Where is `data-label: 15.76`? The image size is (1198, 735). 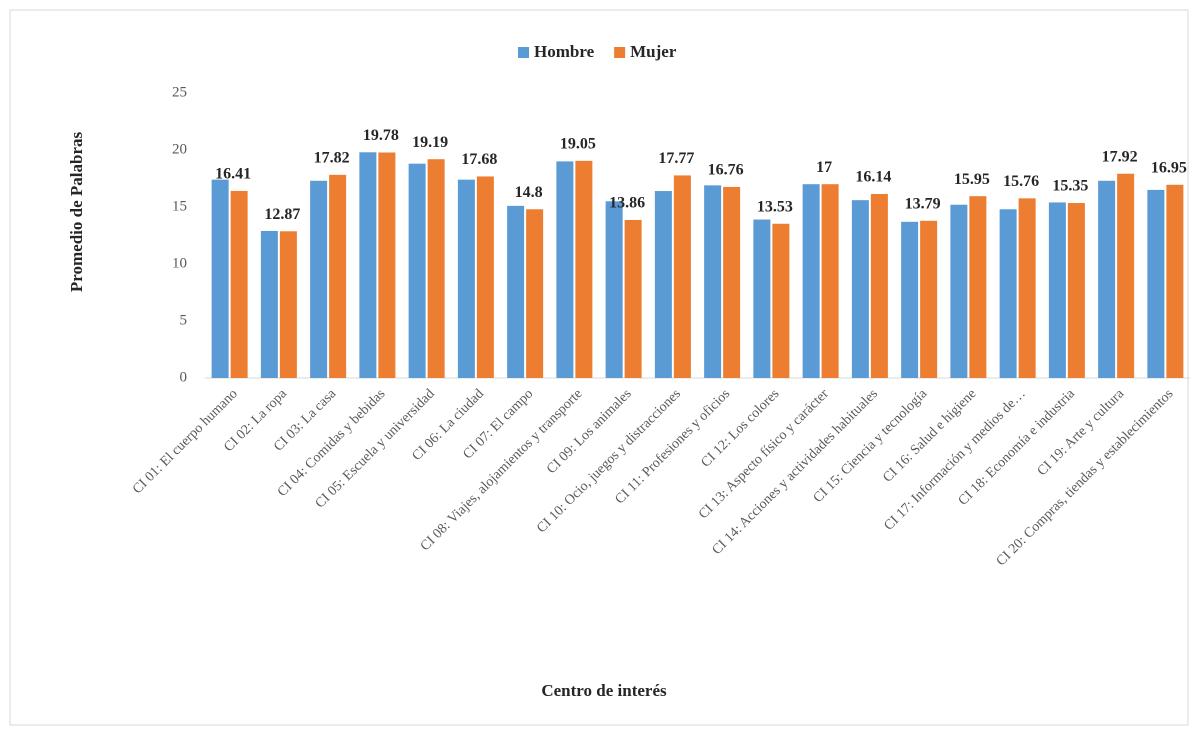
data-label: 15.76 is located at coordinates (1021, 181).